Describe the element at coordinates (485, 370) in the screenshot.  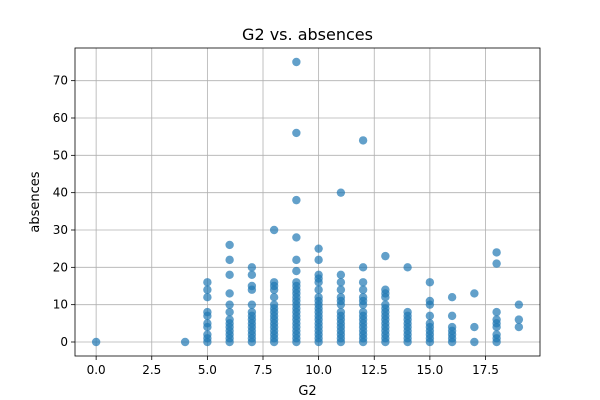
I see `x-tick-label: 17.5` at that location.